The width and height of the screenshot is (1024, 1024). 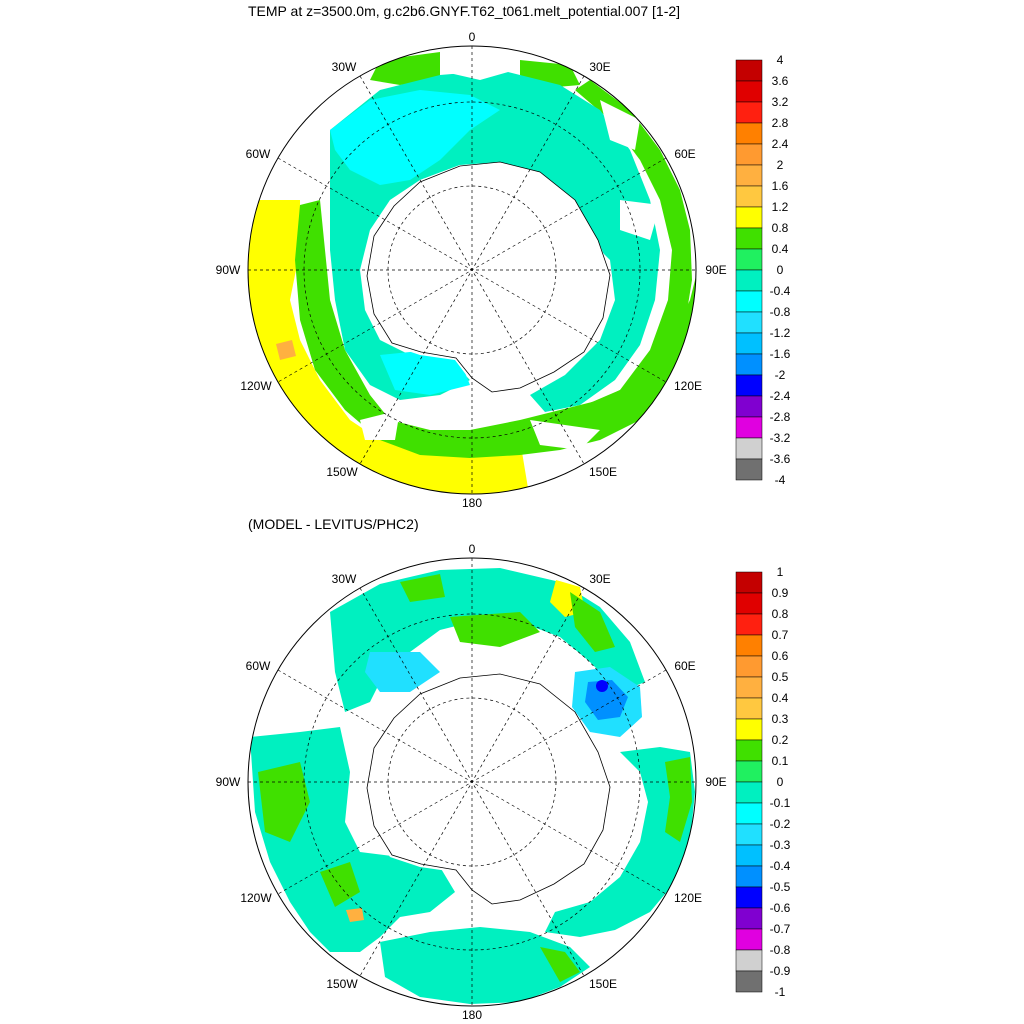 I want to click on bottom-coastline, so click(x=488, y=789).